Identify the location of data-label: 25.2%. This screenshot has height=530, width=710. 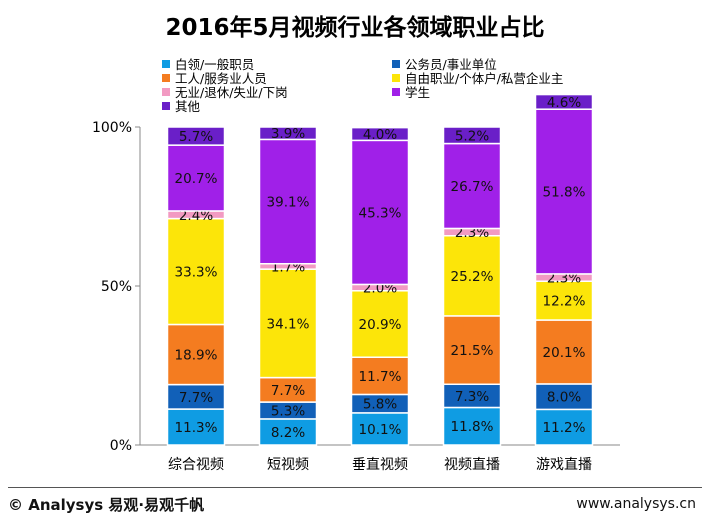
(472, 277).